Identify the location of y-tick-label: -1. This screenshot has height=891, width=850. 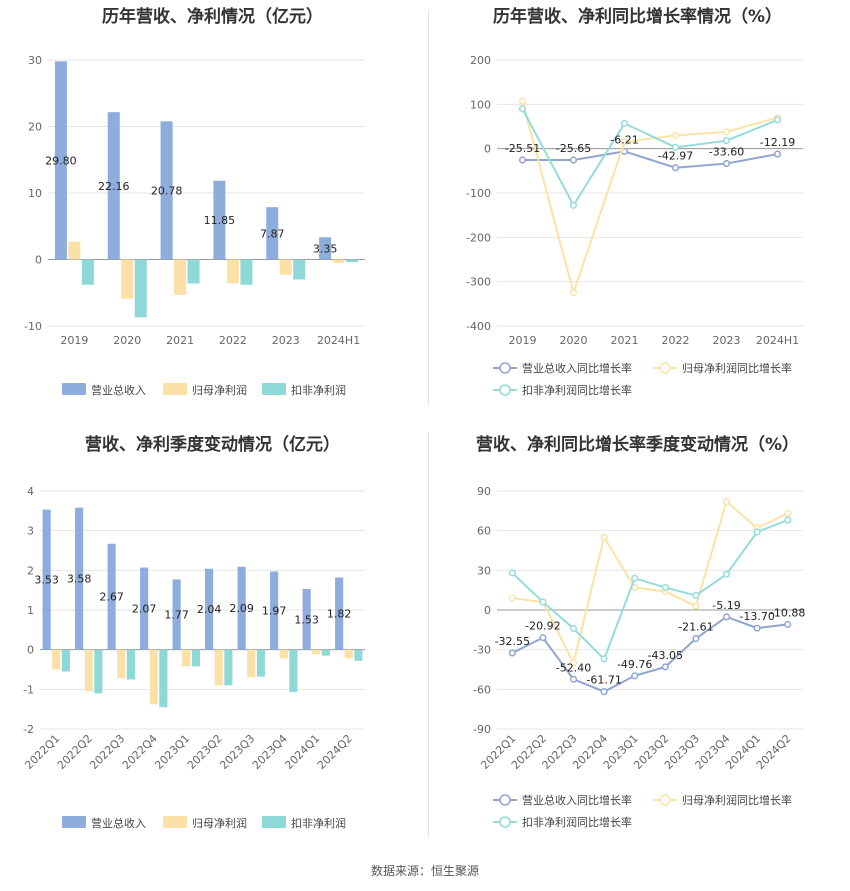
(28, 689).